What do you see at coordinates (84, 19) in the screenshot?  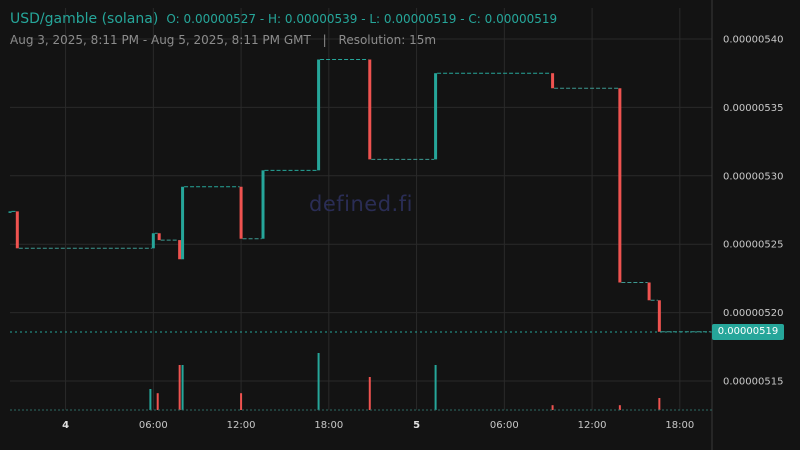 I see `pair-name: USD/gamble (solana)` at bounding box center [84, 19].